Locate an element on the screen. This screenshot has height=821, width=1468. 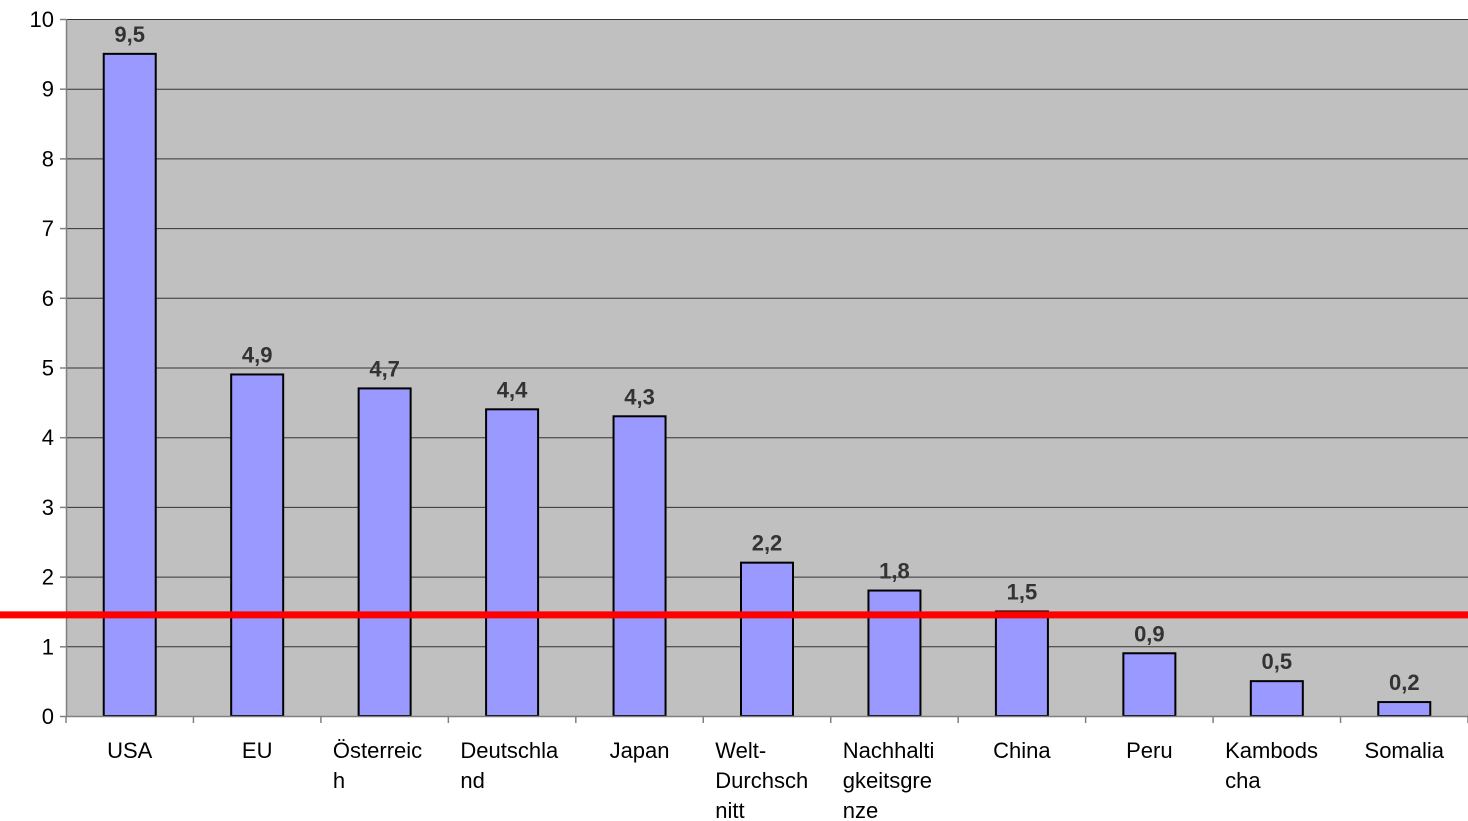
x-category-label: Japan is located at coordinates (640, 750).